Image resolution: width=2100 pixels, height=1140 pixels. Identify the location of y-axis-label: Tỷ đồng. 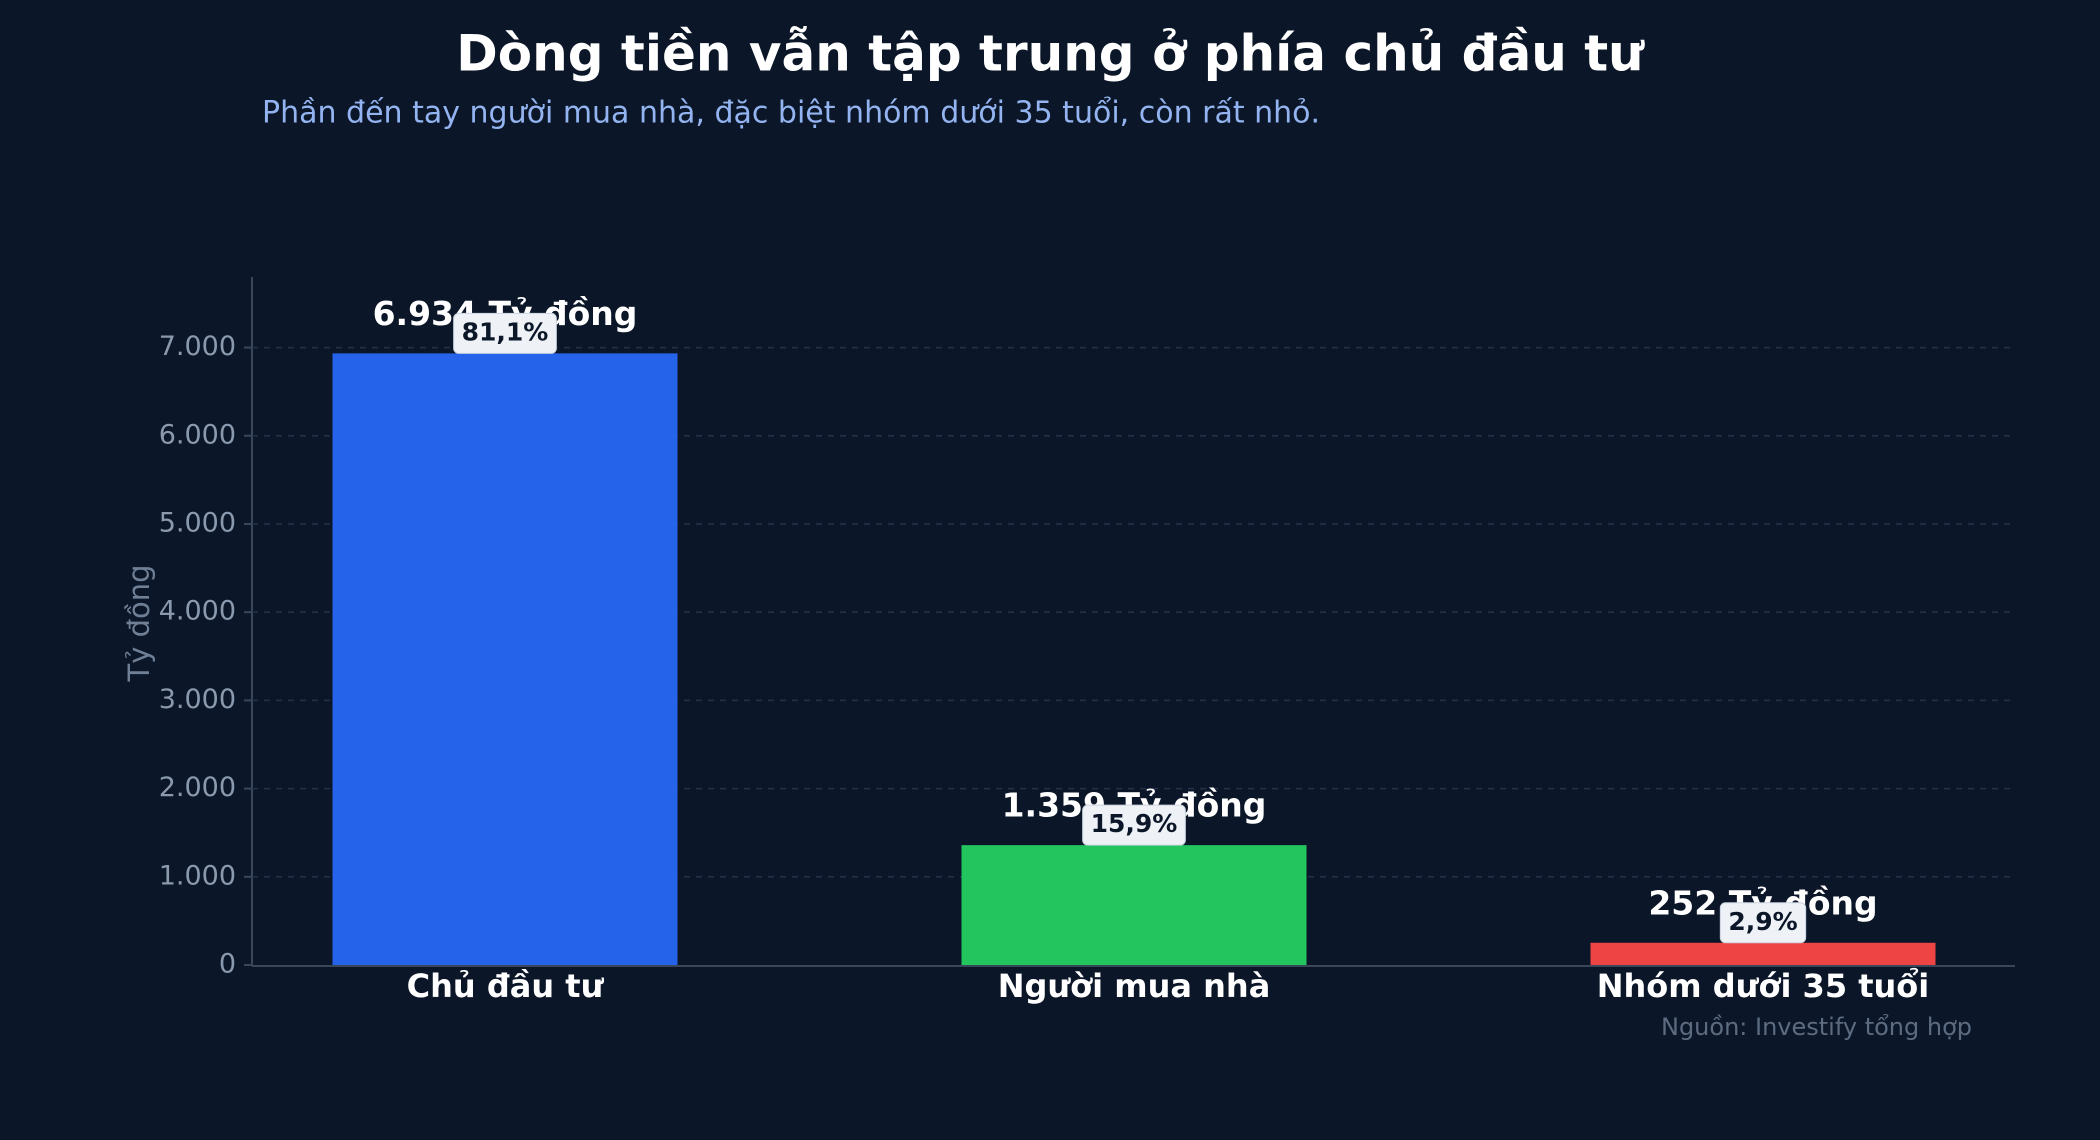
(139, 623).